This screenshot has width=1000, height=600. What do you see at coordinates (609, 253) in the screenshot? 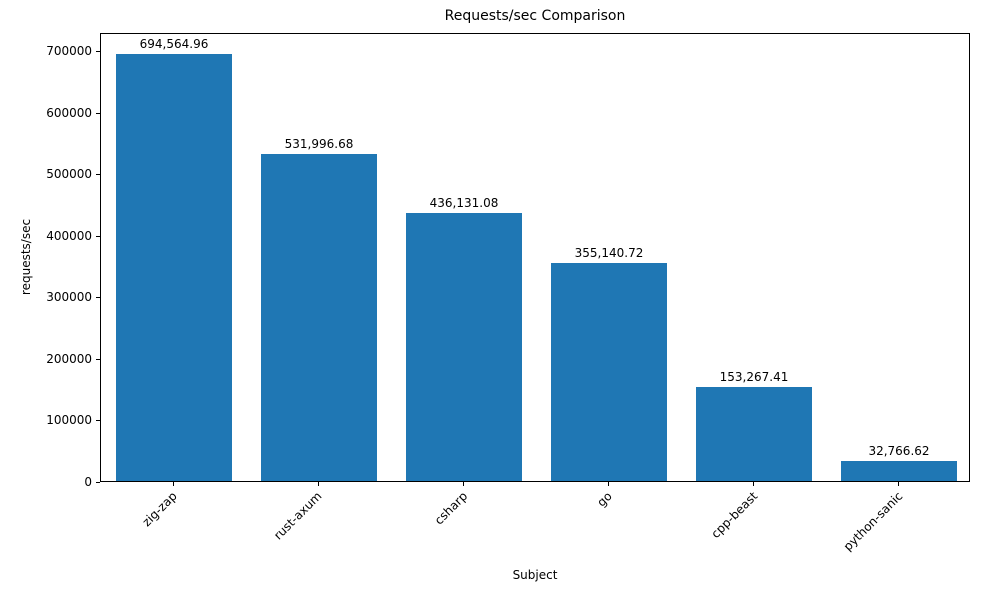
I see `bar-value-label: 355,140.72` at bounding box center [609, 253].